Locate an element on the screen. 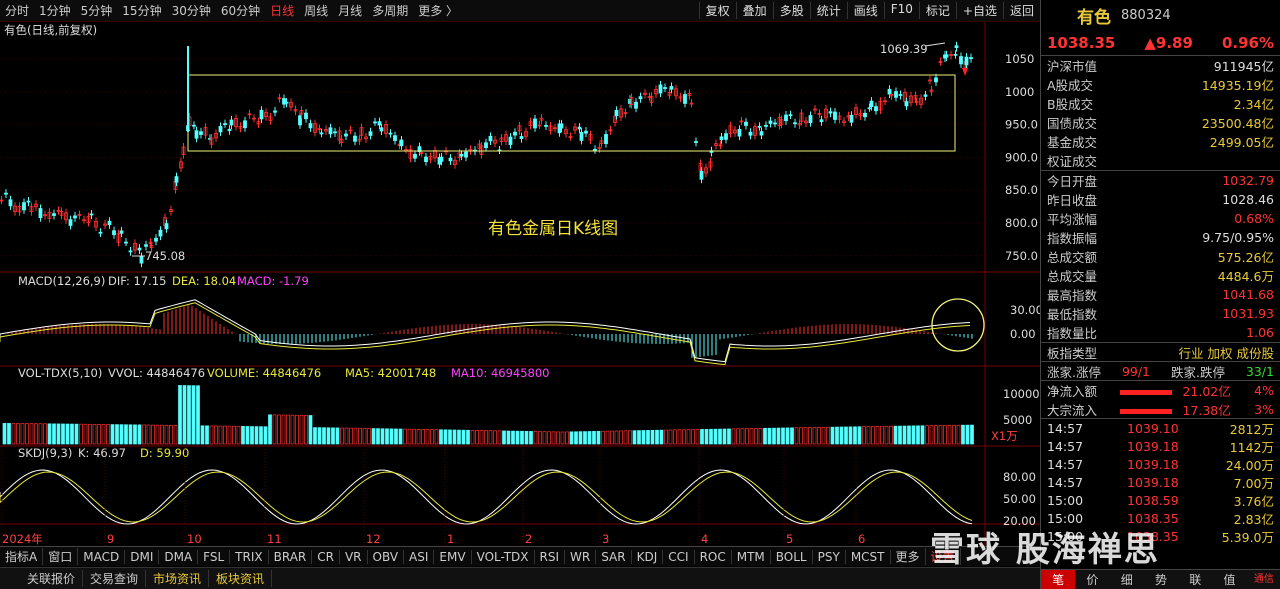 The image size is (1280, 589). indicator-tab-13: VOL-TDX is located at coordinates (503, 556).